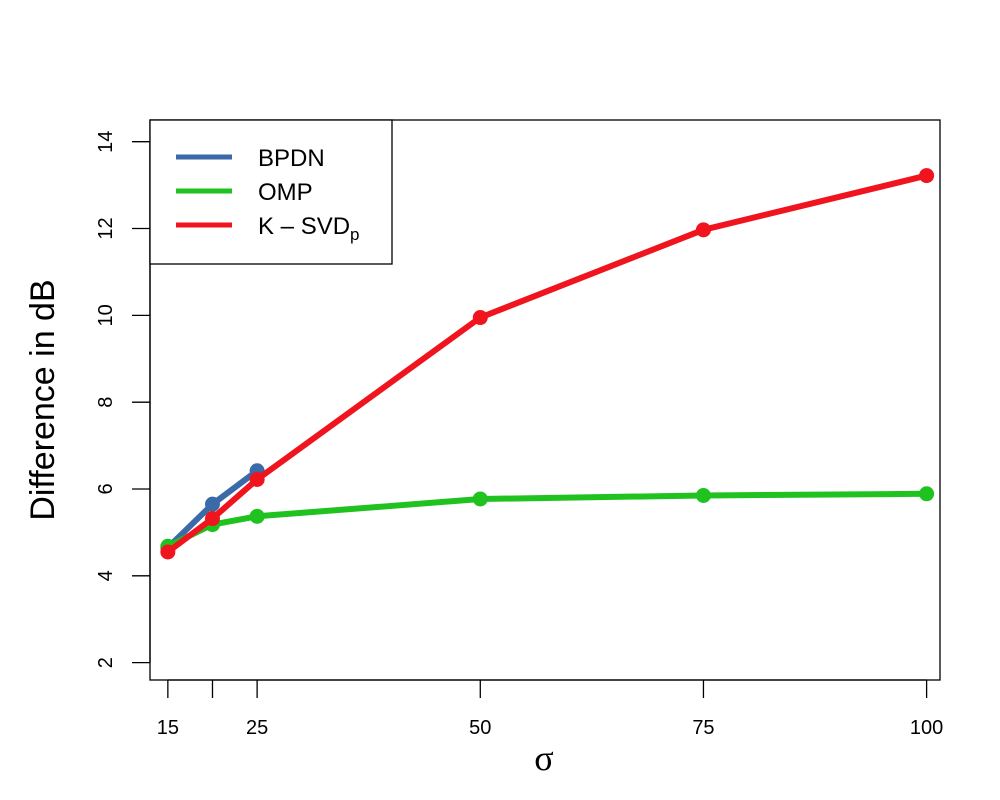 This screenshot has height=800, width=1000. What do you see at coordinates (43, 399) in the screenshot?
I see `y-axis-title: Difference in dB` at bounding box center [43, 399].